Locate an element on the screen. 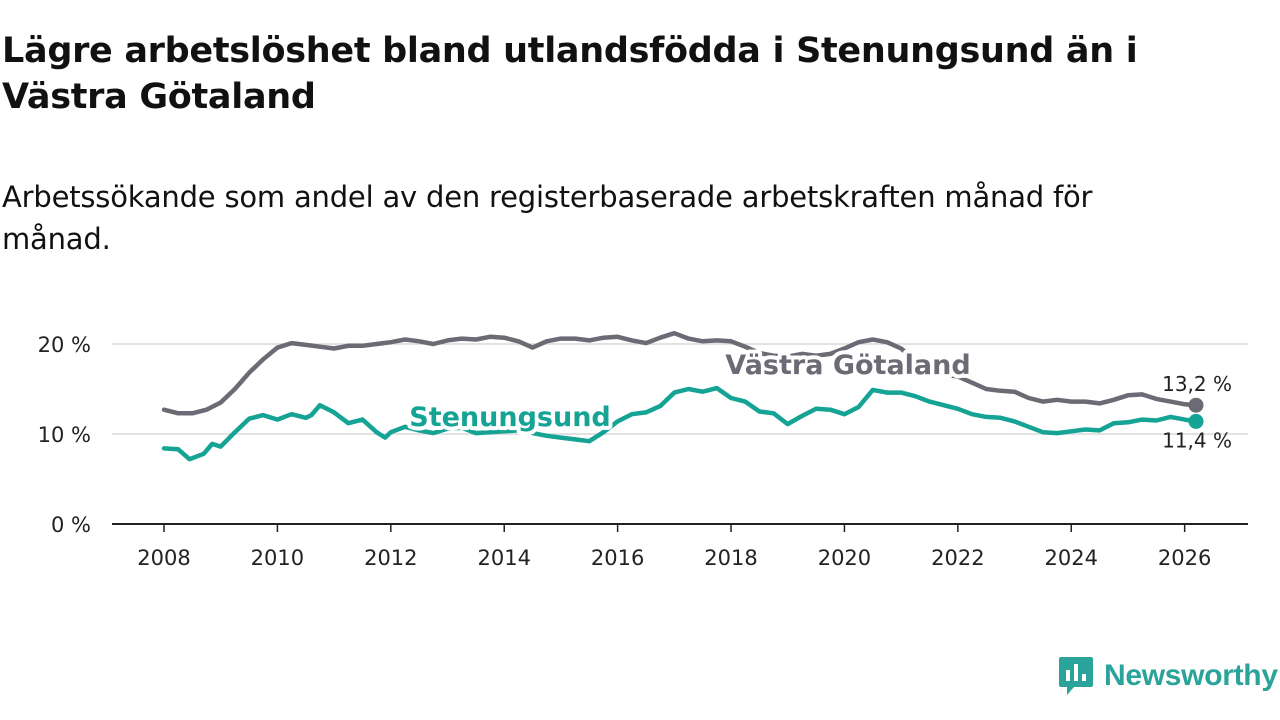 This screenshot has width=1280, height=720. x-tick-label: 2016 is located at coordinates (617, 558).